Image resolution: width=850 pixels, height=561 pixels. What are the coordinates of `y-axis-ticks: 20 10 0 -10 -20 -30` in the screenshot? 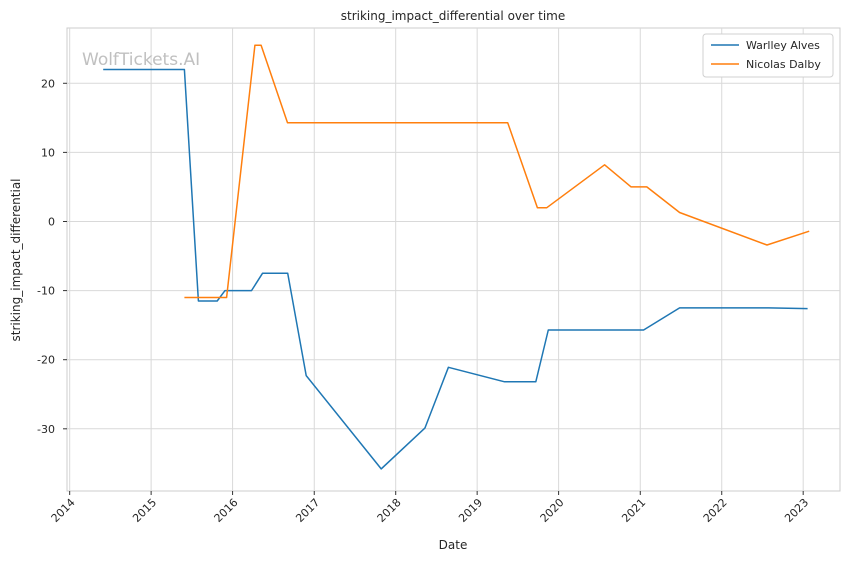 It's located at (52, 256).